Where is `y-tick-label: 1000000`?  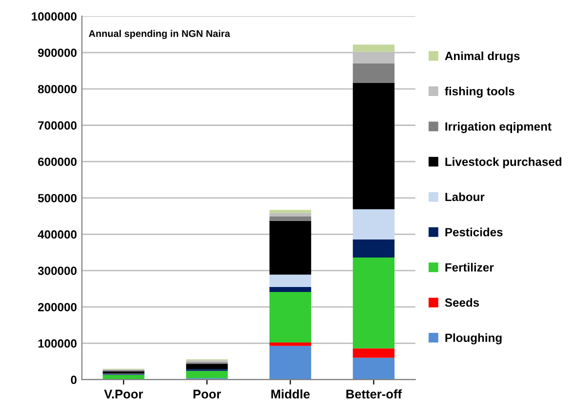 y-tick-label: 1000000 is located at coordinates (54, 16).